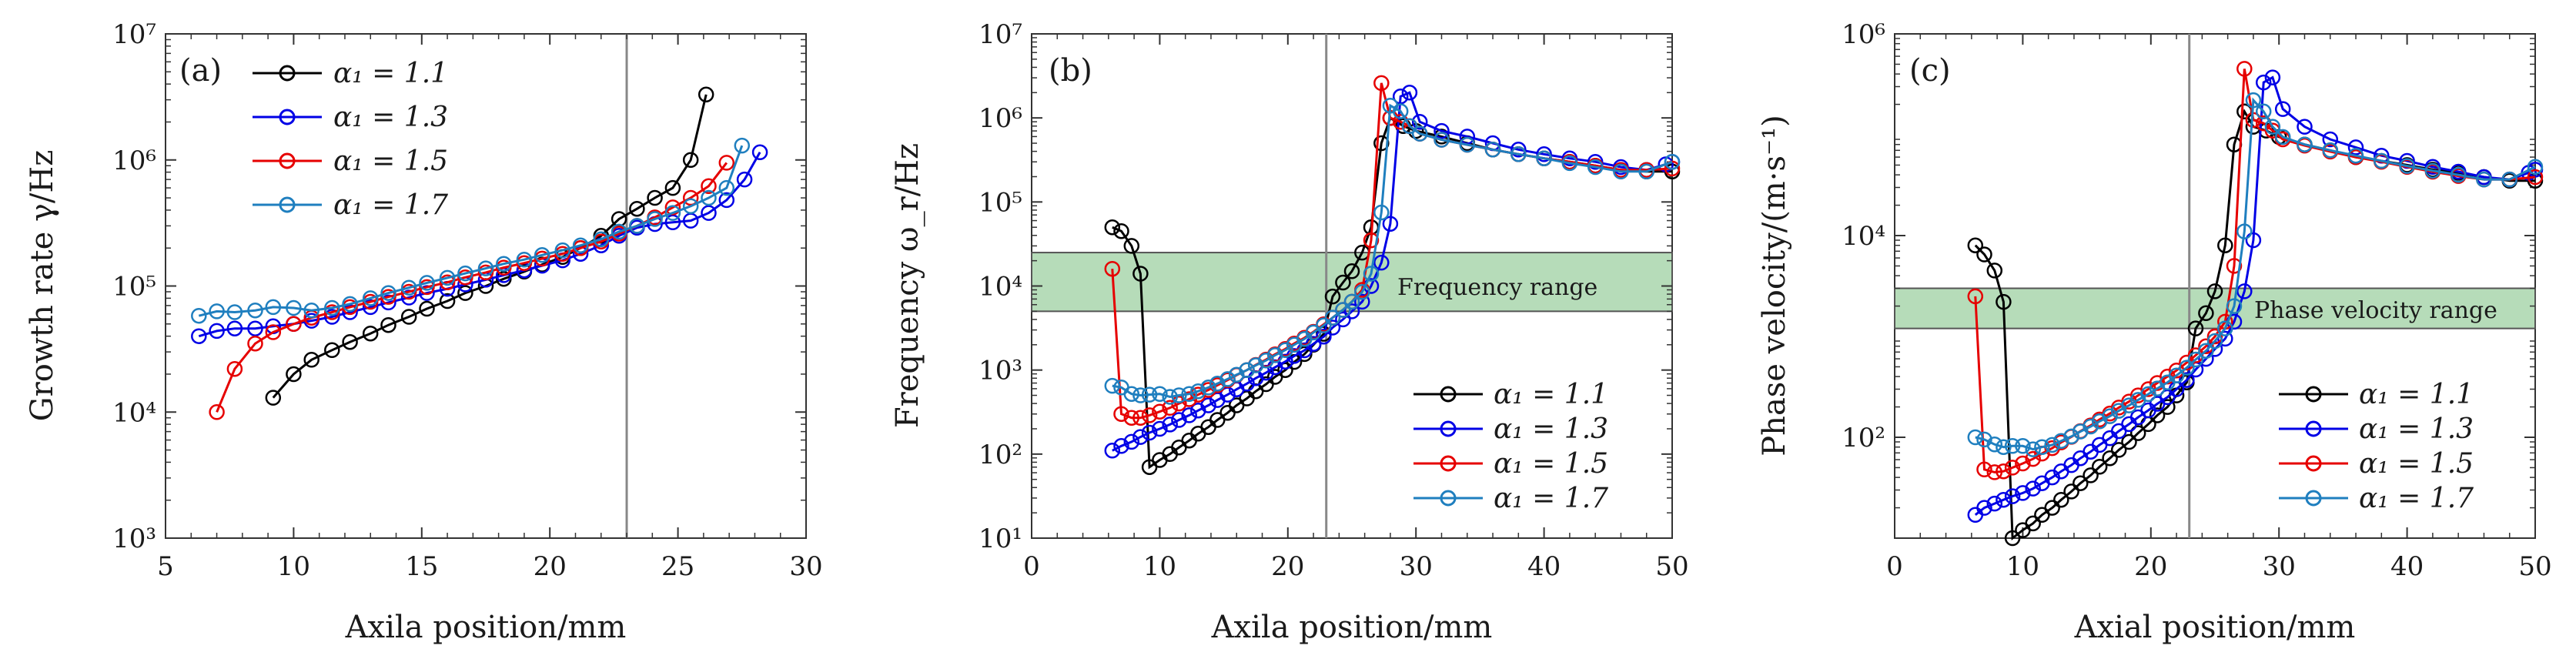 This screenshot has height=659, width=2576. I want to click on legend-item: α₁ = 1.7, so click(2376, 498).